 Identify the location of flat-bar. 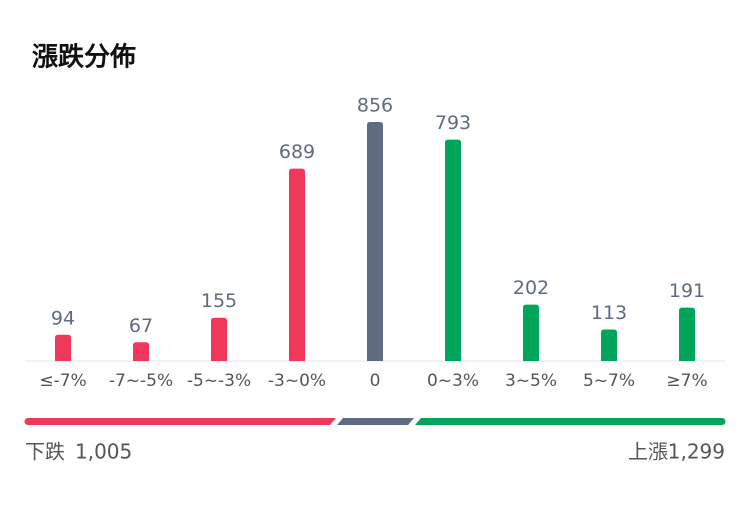
(375, 421).